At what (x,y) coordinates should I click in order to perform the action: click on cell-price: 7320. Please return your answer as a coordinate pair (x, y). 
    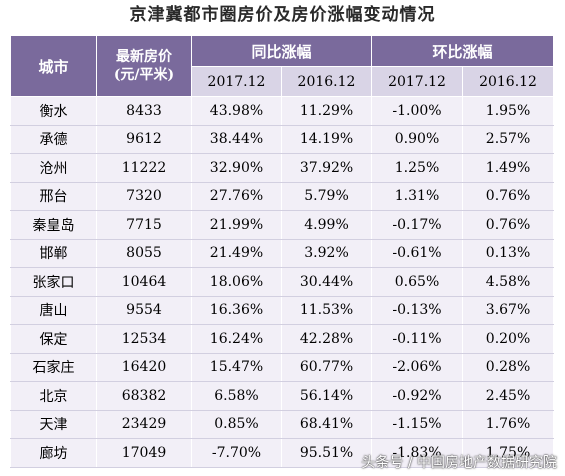
    Looking at the image, I should click on (144, 196).